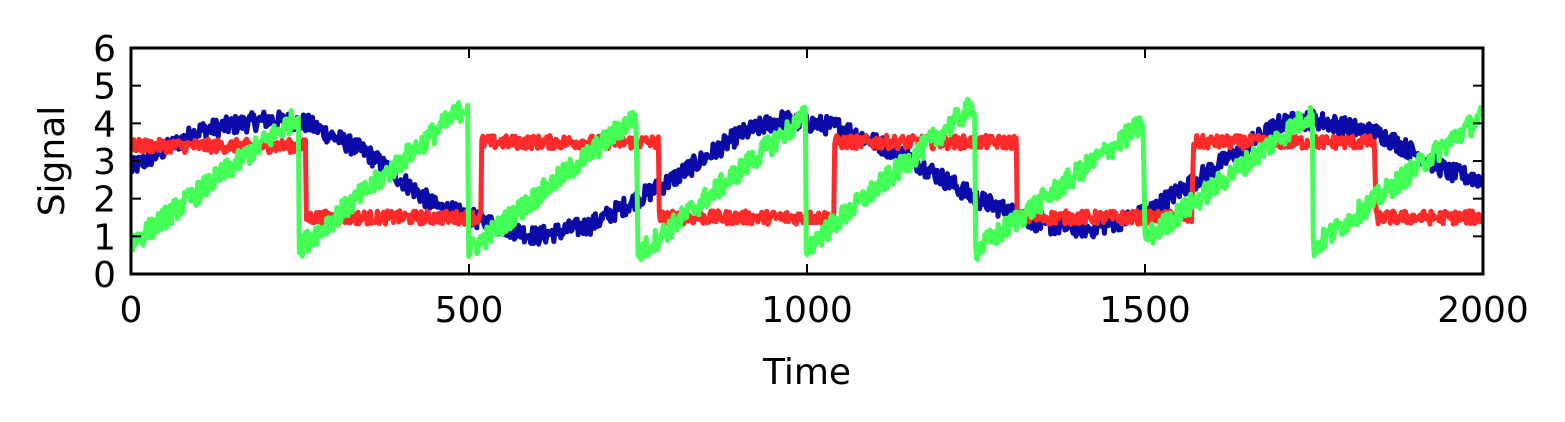 This screenshot has height=422, width=1565. What do you see at coordinates (1145, 310) in the screenshot?
I see `x-tick-label: 1500` at bounding box center [1145, 310].